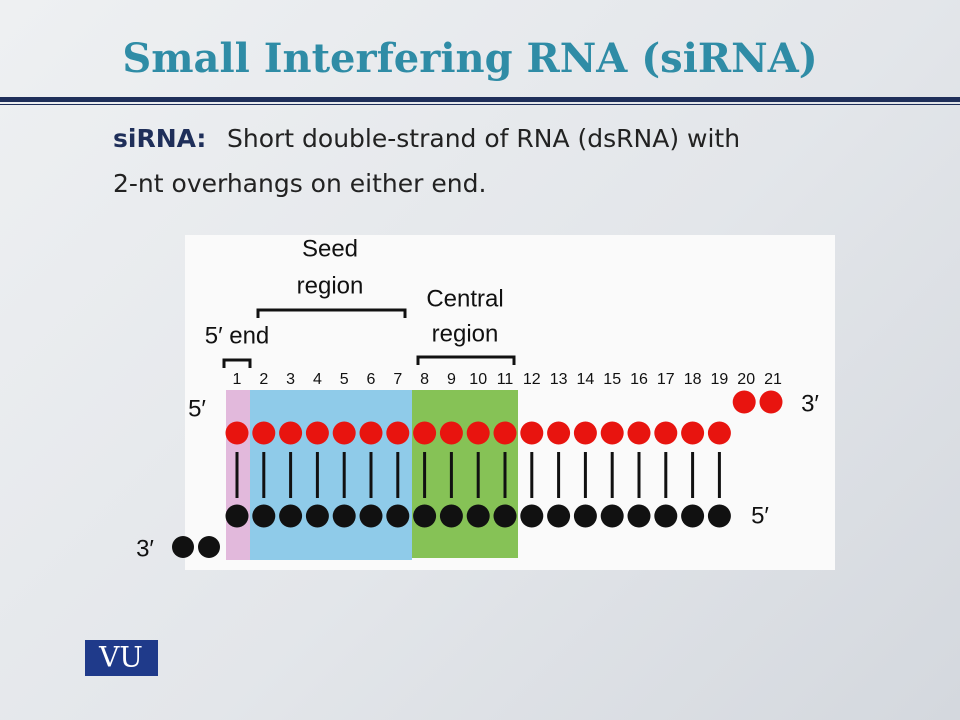  What do you see at coordinates (371, 379) in the screenshot?
I see `position-number: 6` at bounding box center [371, 379].